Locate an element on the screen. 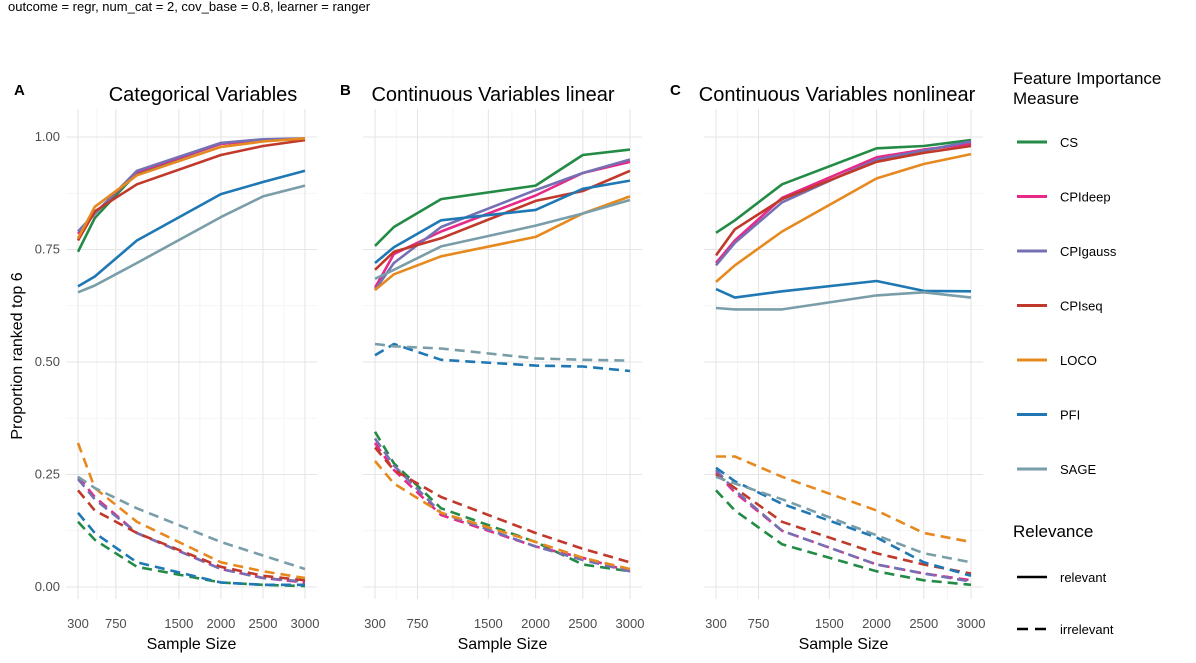 The height and width of the screenshot is (663, 1196). y-tick-label: 0.25 is located at coordinates (47, 474).